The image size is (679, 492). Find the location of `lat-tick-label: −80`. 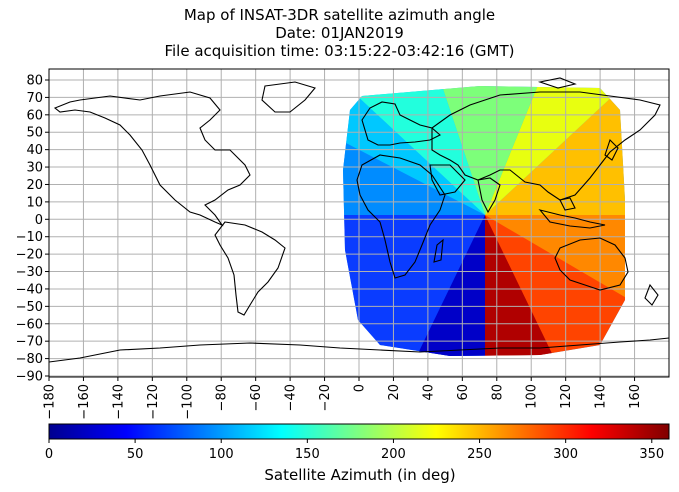

lat-tick-label: −80 is located at coordinates (29, 359).